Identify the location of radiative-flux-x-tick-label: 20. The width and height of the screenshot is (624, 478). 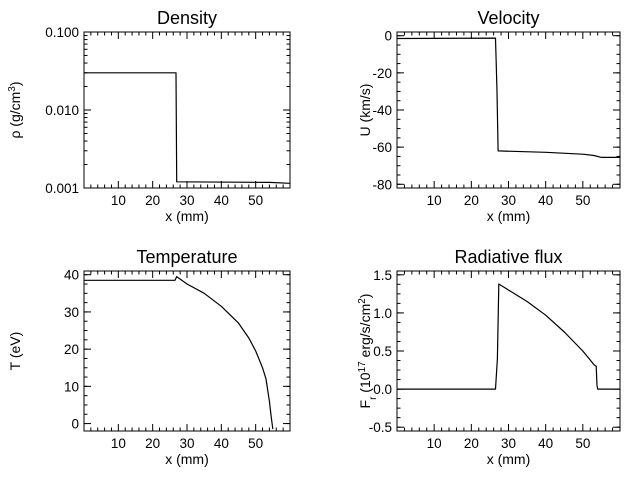
(471, 443).